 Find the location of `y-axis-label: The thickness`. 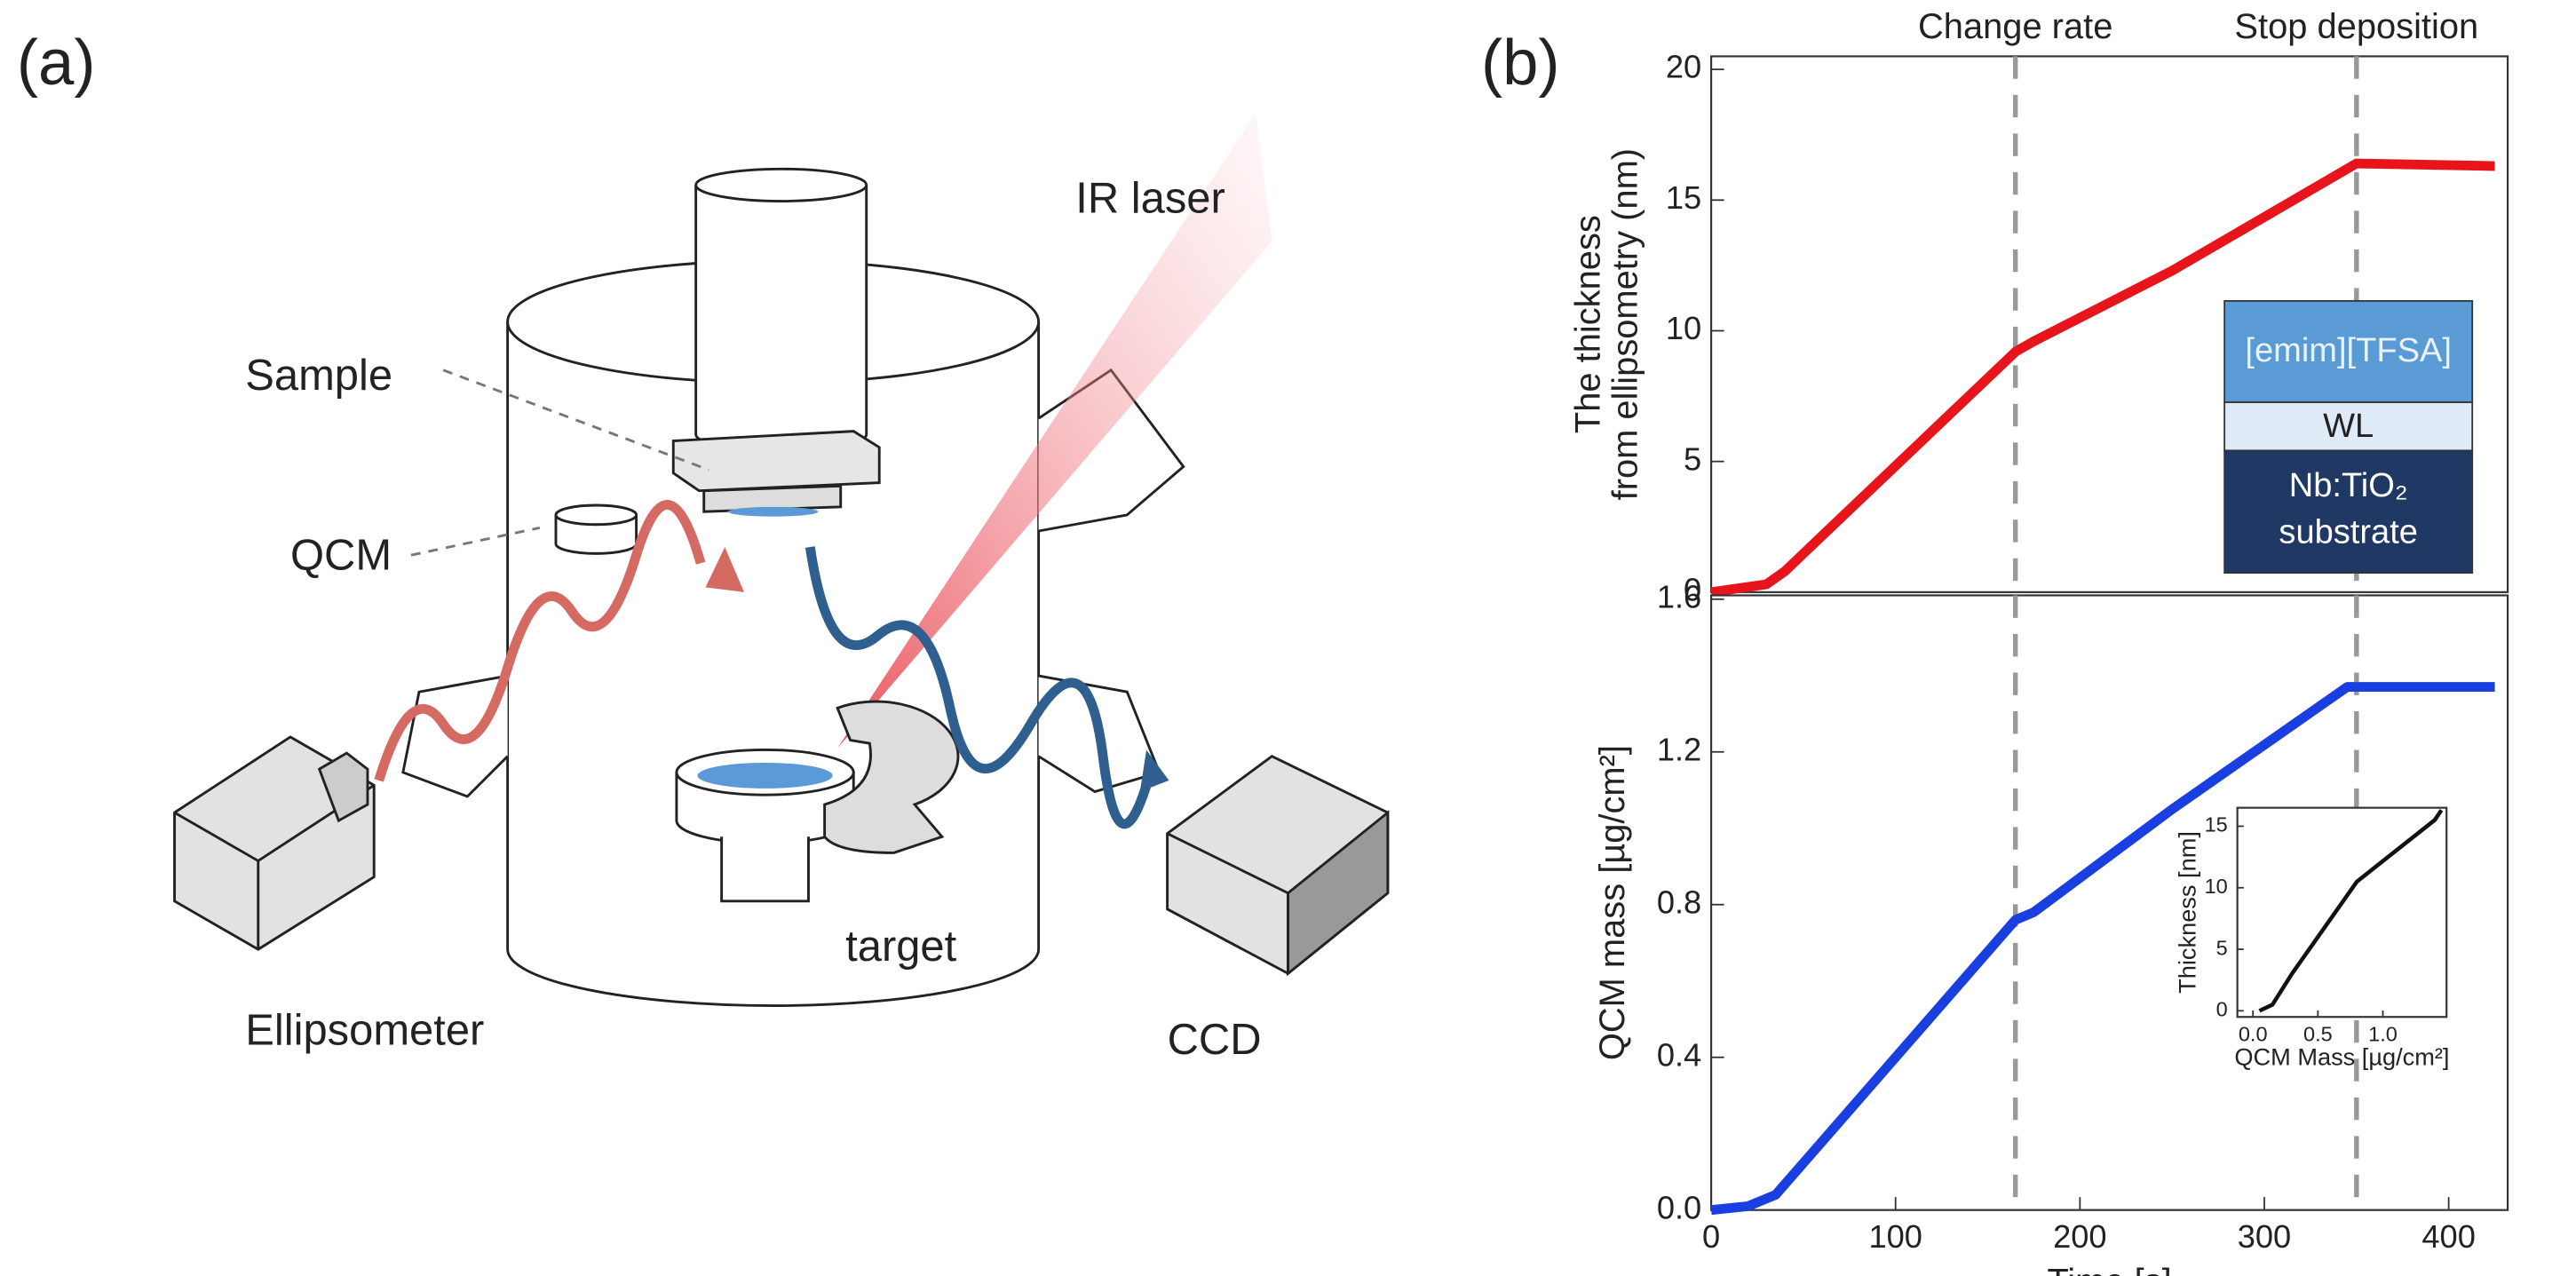

y-axis-label: The thickness is located at coordinates (1589, 324).